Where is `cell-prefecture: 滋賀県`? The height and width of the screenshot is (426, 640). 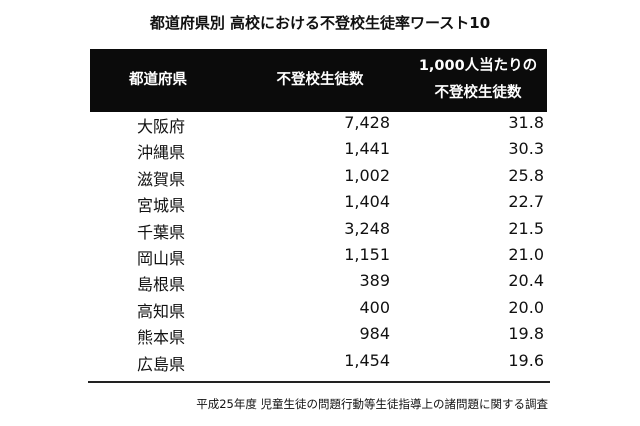
cell-prefecture: 滋賀県 is located at coordinates (161, 179).